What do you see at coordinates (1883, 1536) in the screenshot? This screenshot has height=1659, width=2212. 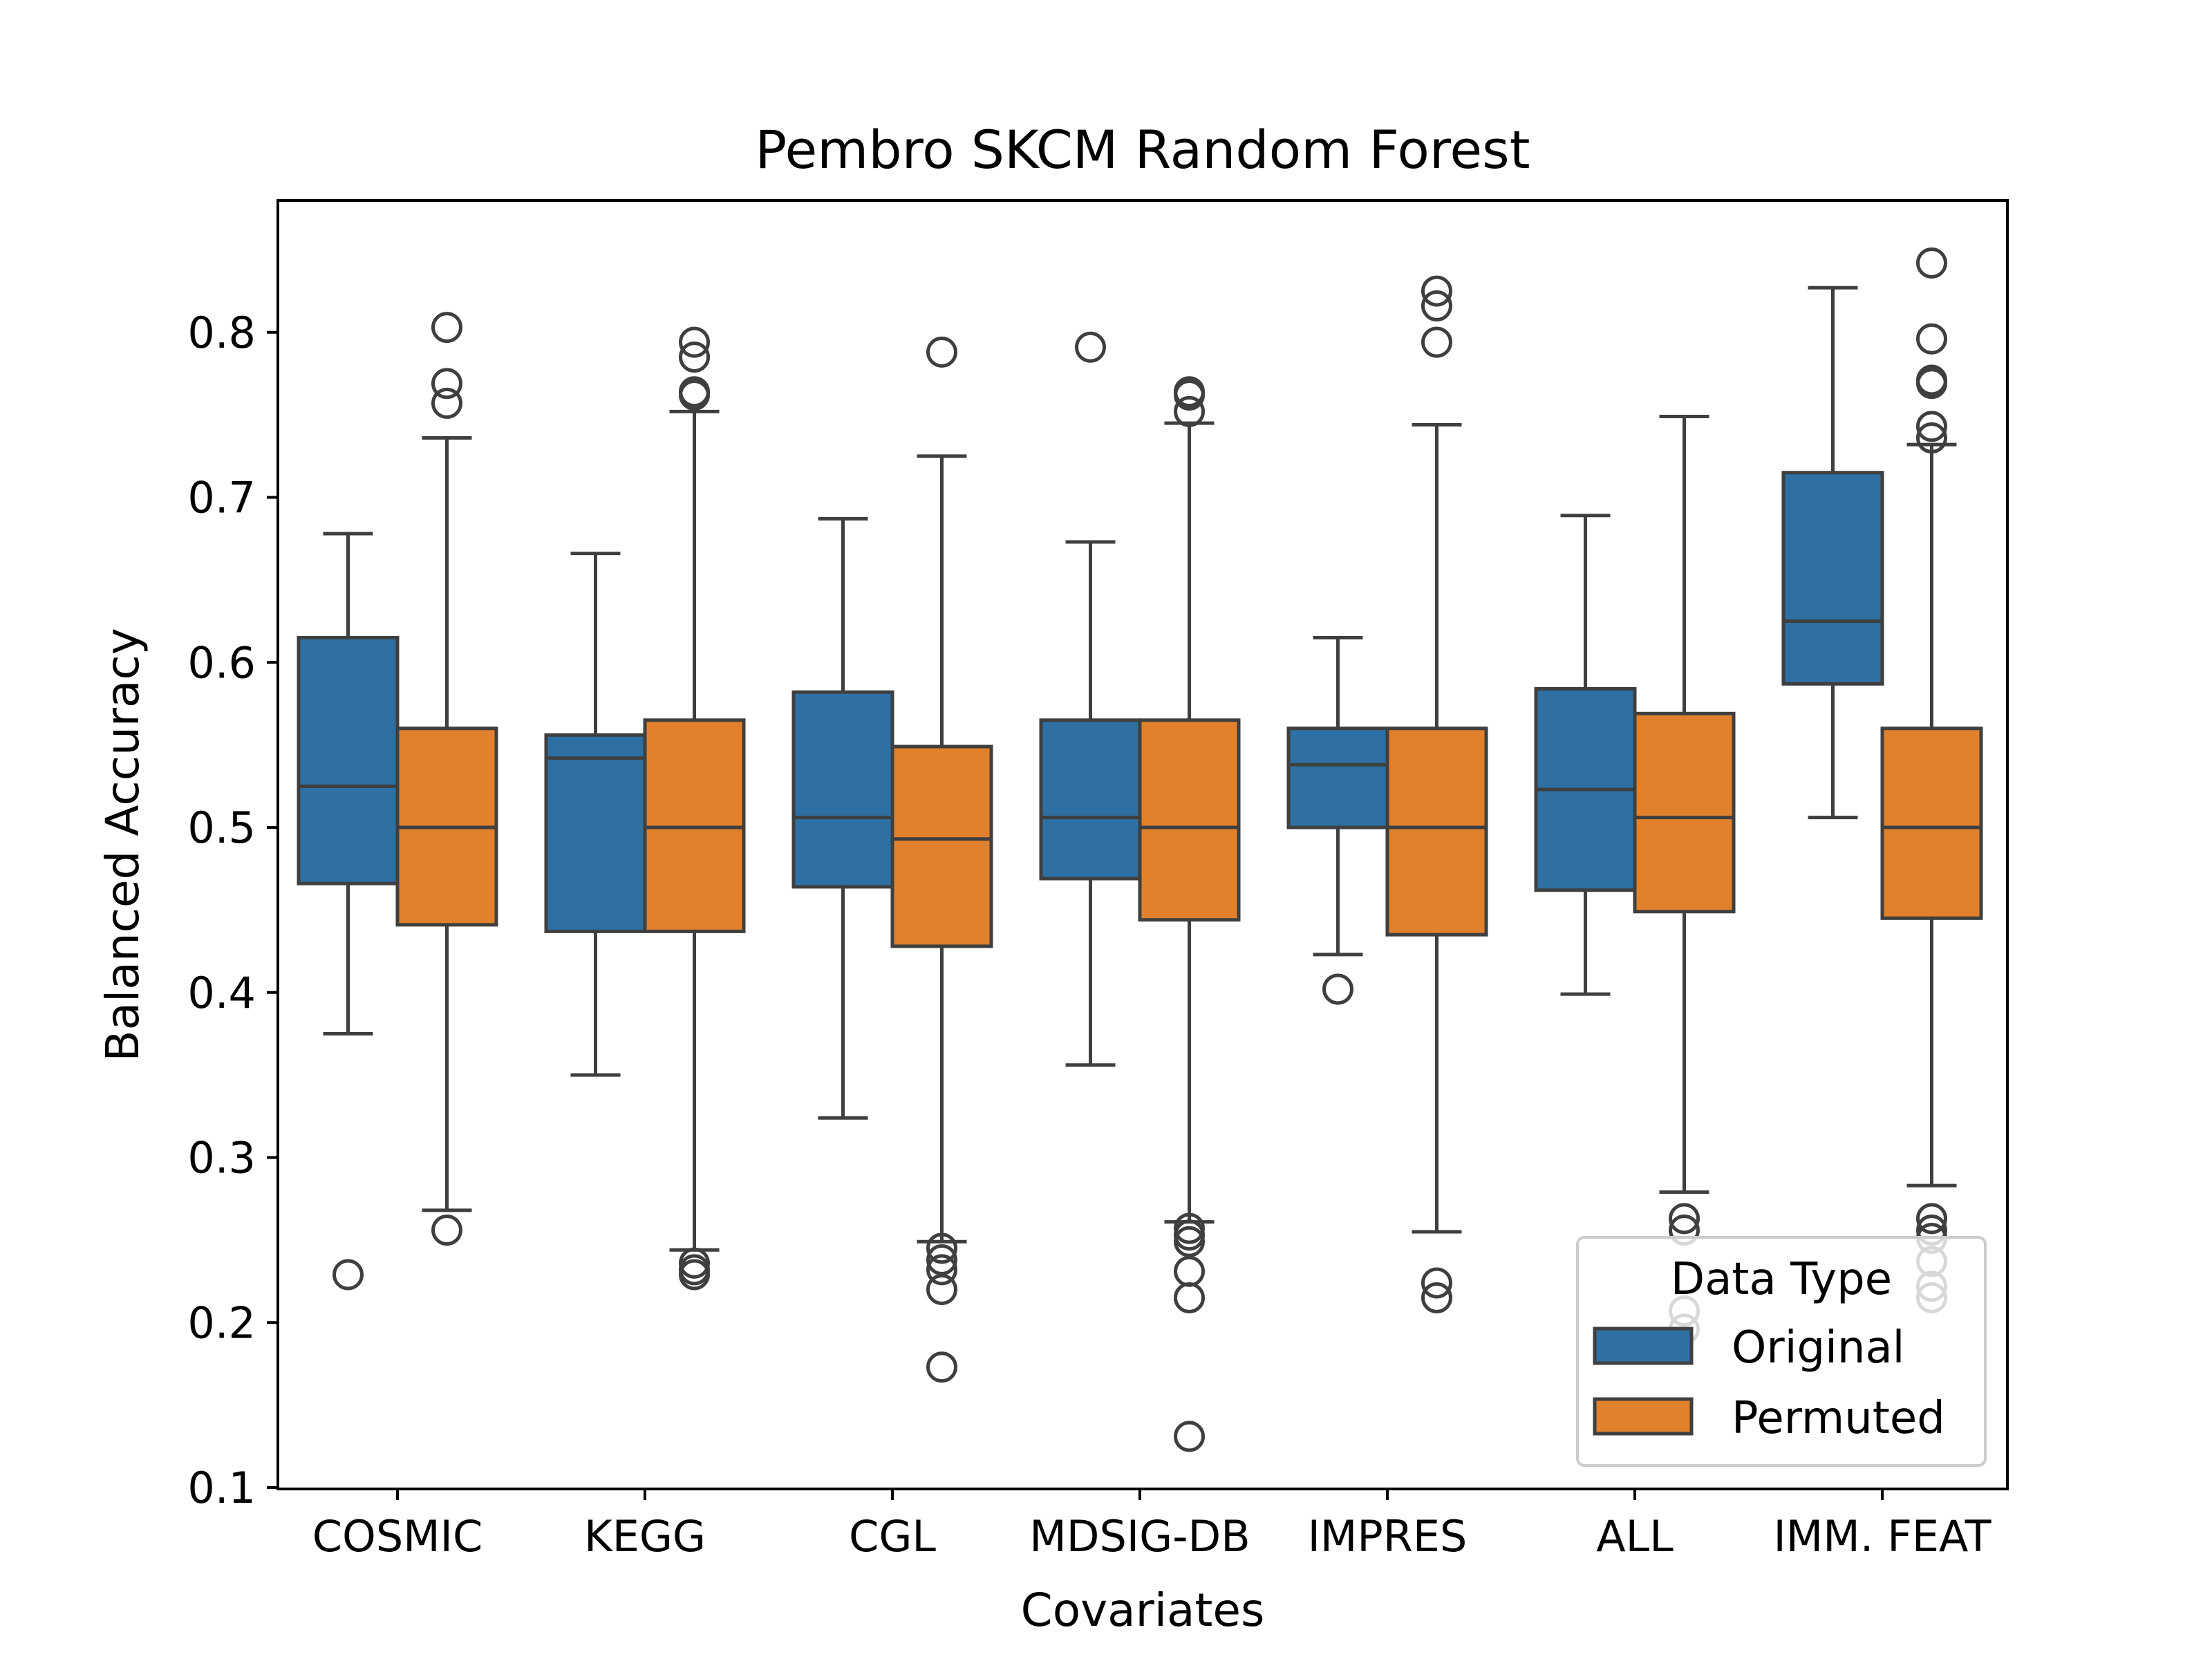 I see `x-tick-label: IMM. FEAT` at bounding box center [1883, 1536].